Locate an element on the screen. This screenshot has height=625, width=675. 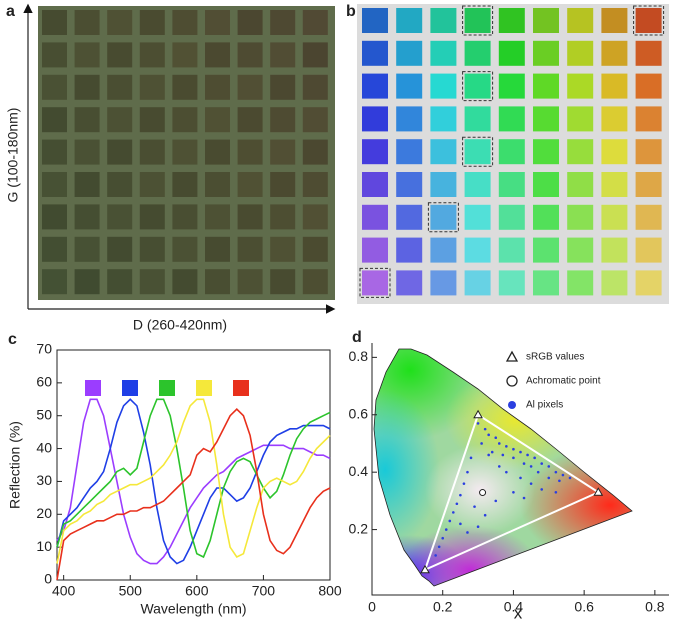
y-tick-label: 70 is located at coordinates (44, 349).